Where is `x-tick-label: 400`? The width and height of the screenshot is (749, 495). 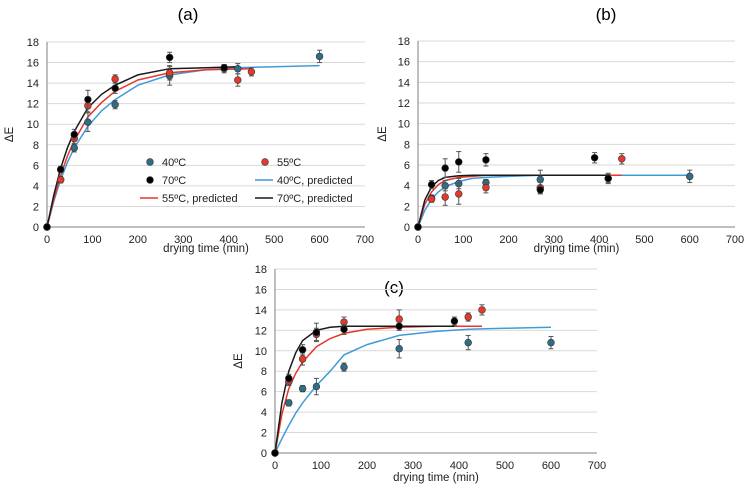
x-tick-label: 400 is located at coordinates (459, 466).